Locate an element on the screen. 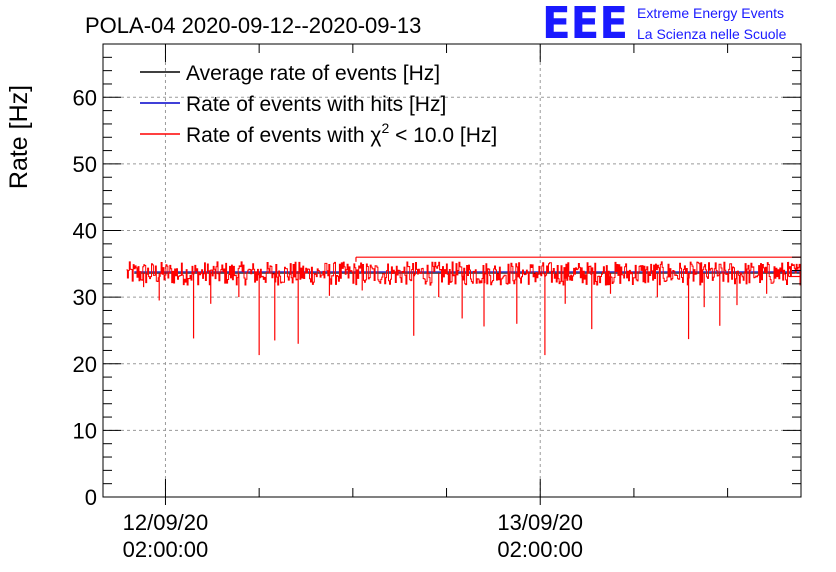 The image size is (836, 572). legend-label-hits: Rate of events with hits [Hz] is located at coordinates (316, 104).